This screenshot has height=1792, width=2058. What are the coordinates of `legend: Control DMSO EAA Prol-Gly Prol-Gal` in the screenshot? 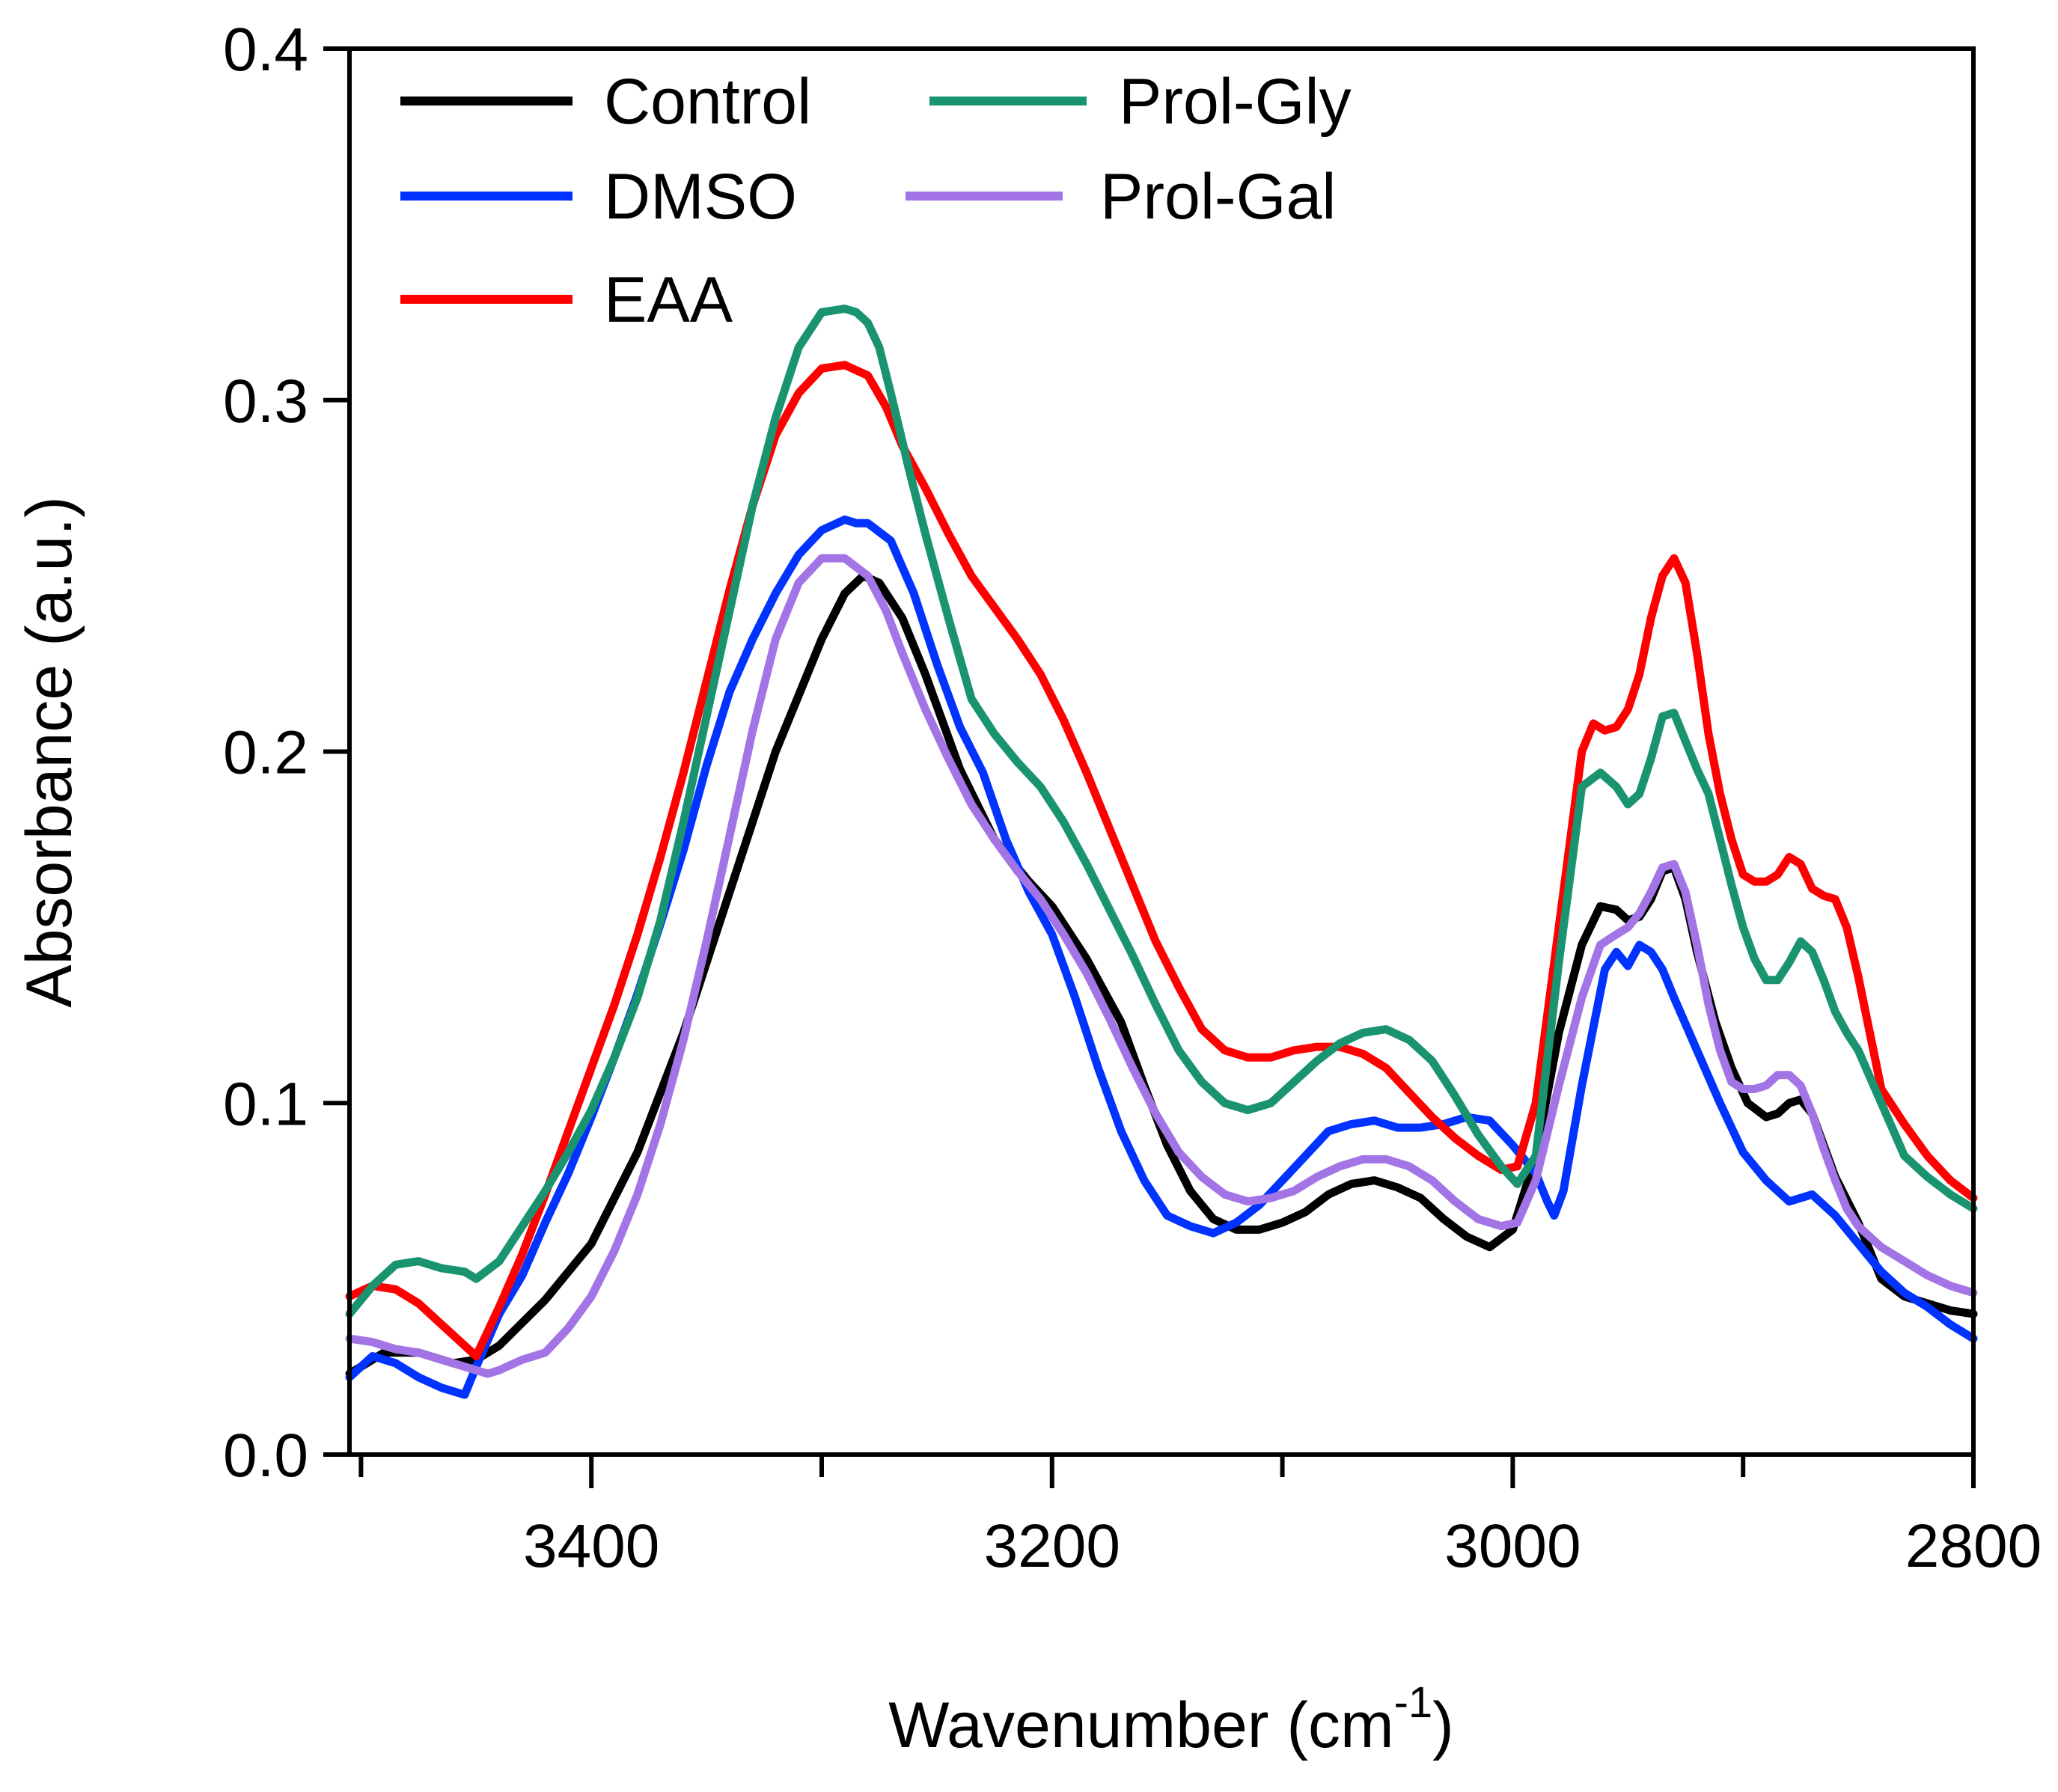 It's located at (876, 201).